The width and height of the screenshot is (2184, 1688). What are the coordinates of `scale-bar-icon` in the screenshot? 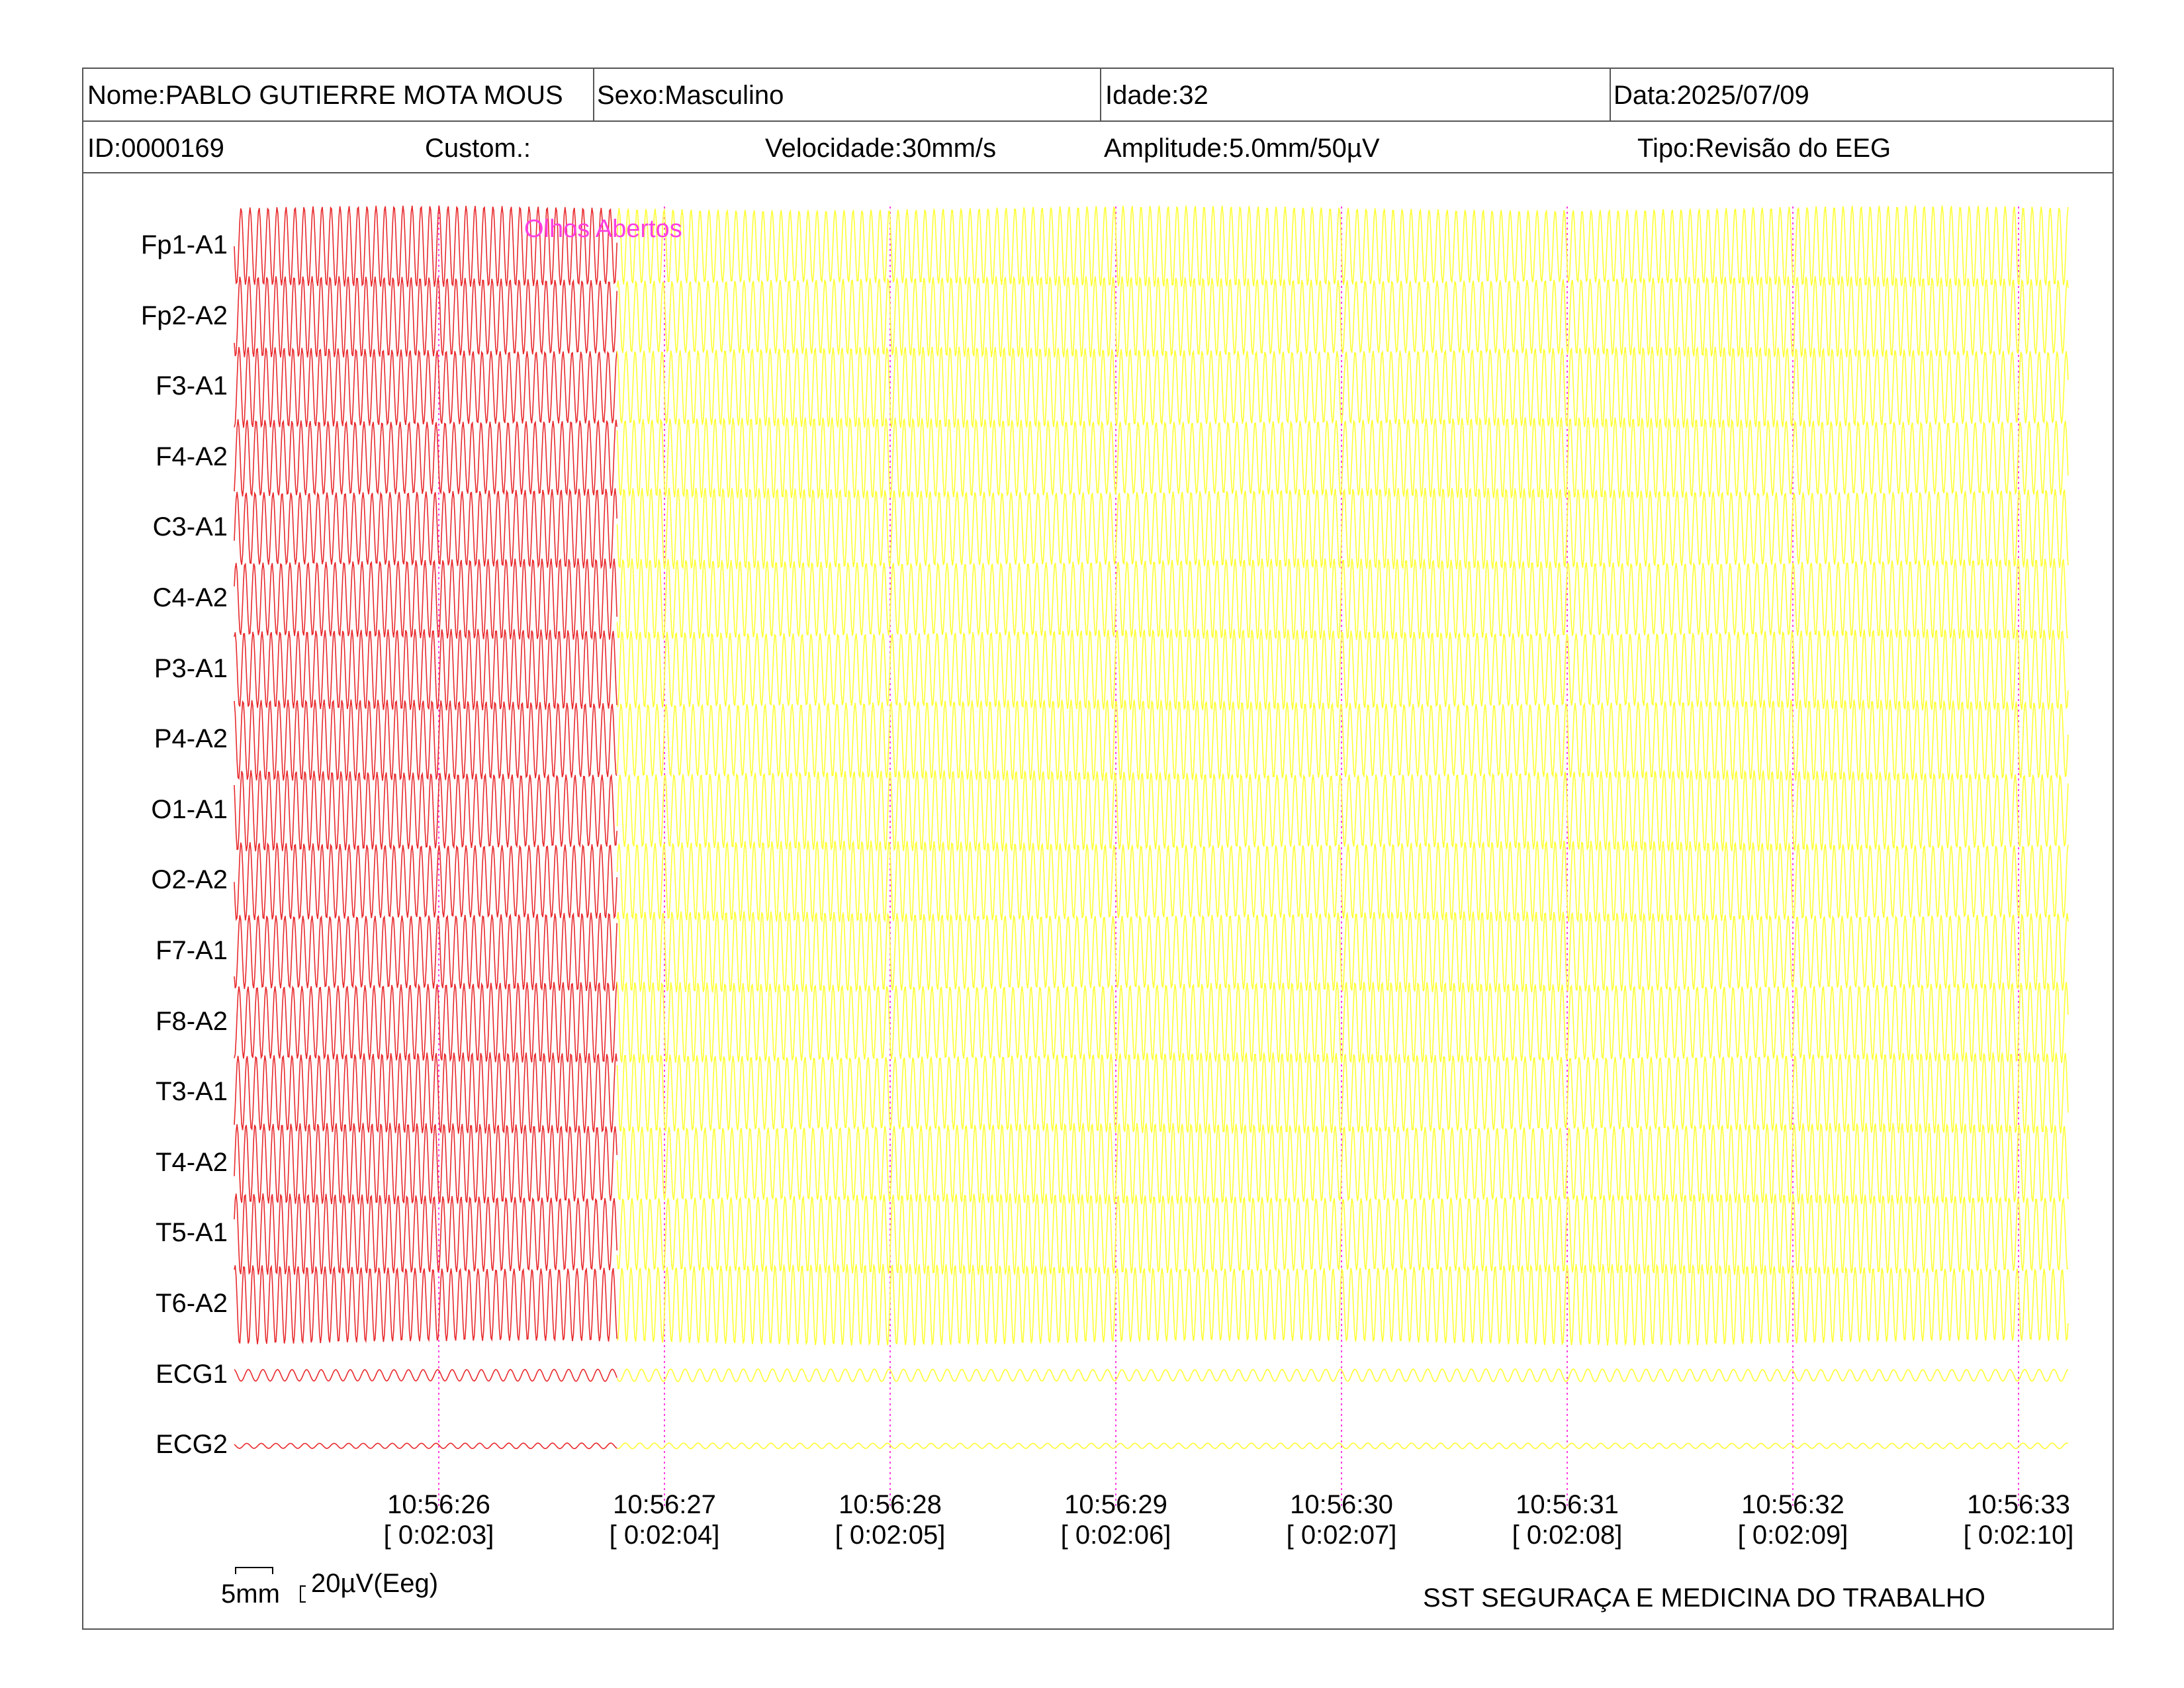 It's located at (270, 1585).